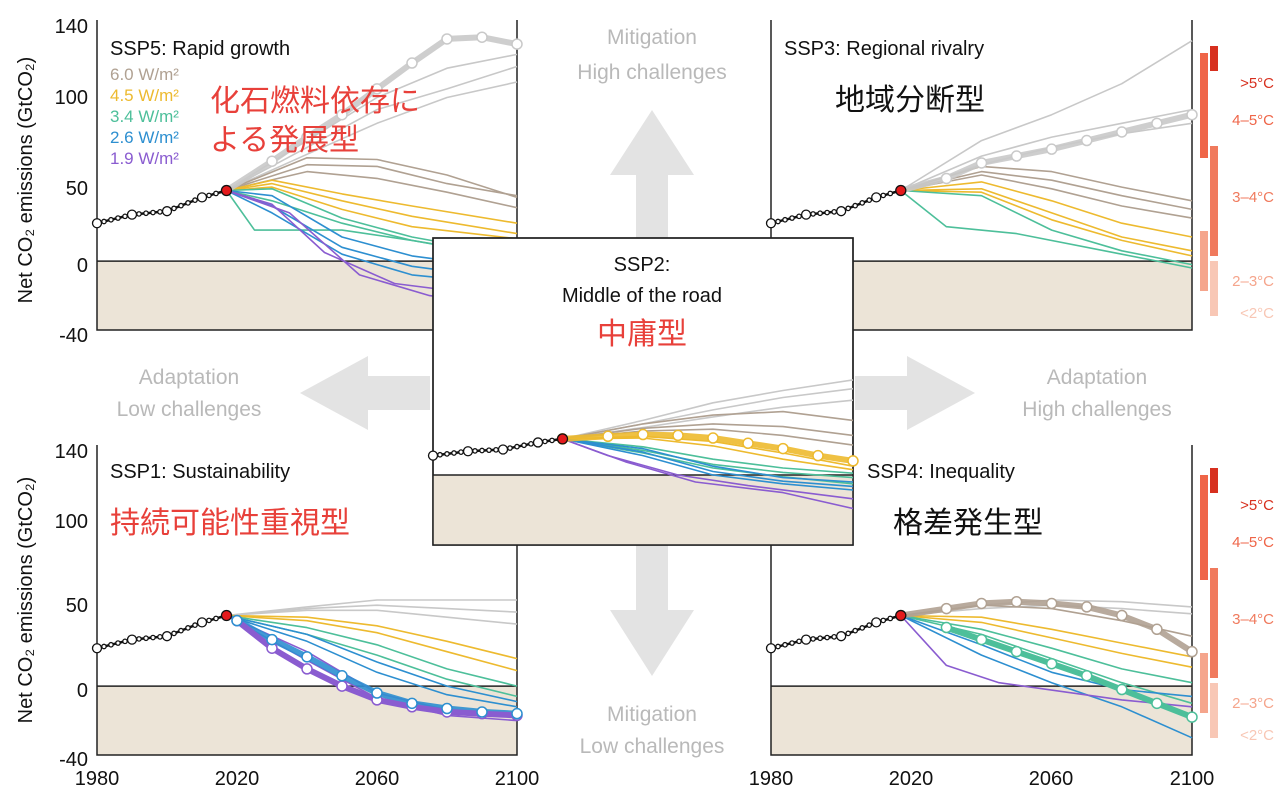  What do you see at coordinates (73, 336) in the screenshot?
I see `y-tick-neg40-top: -40` at bounding box center [73, 336].